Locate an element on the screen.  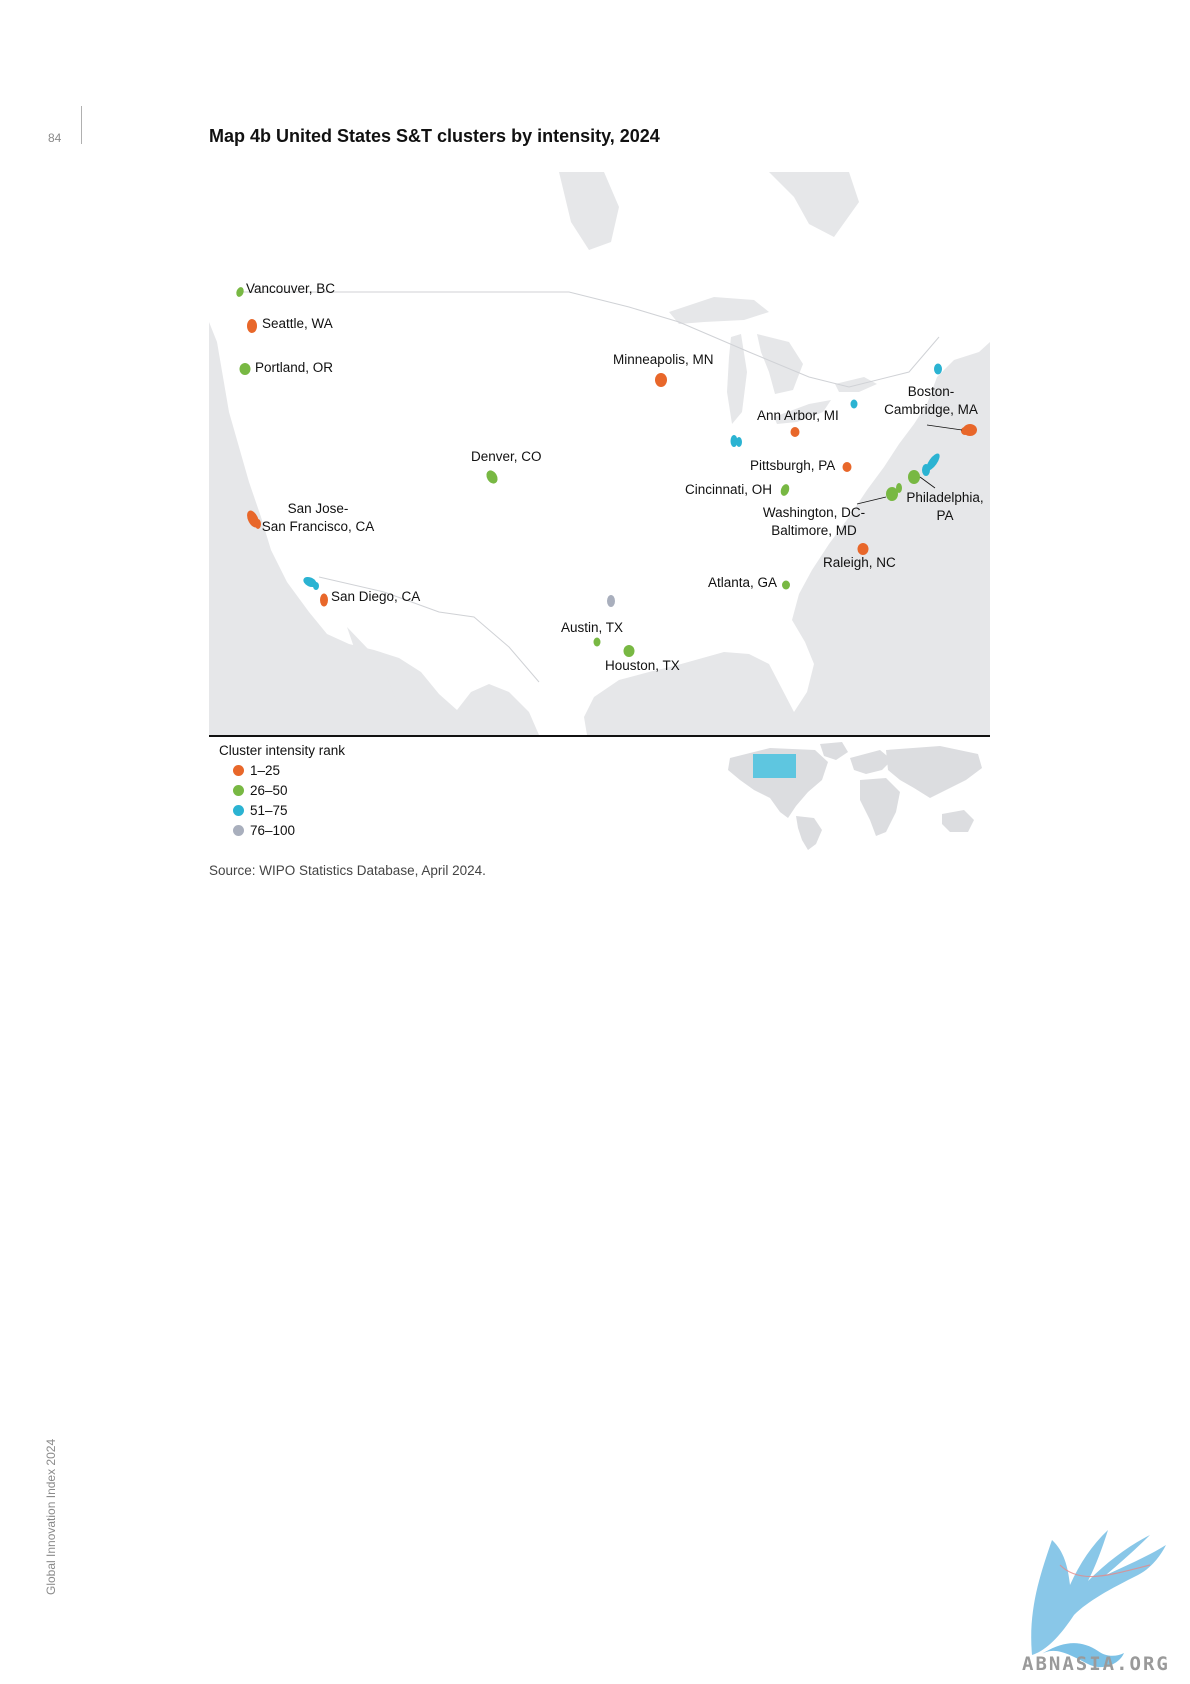
label-washington-line1: Washington, DC- is located at coordinates (814, 512).